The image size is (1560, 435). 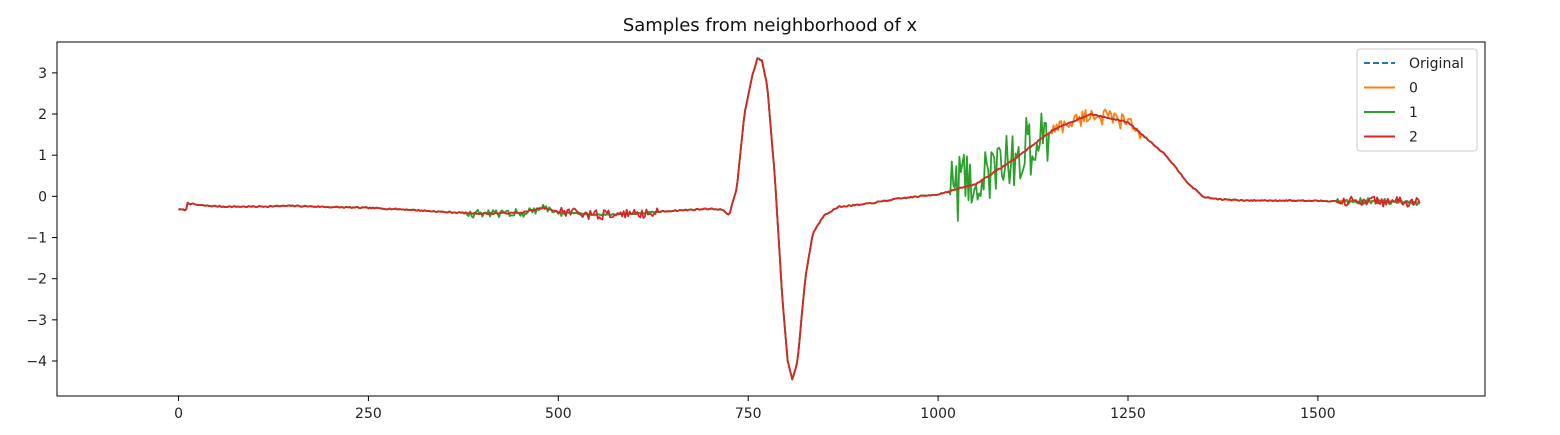 What do you see at coordinates (938, 414) in the screenshot?
I see `x-tick-label: 1000` at bounding box center [938, 414].